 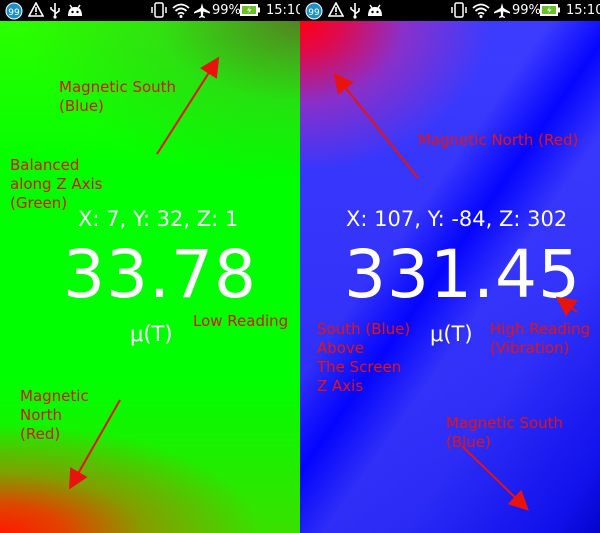 What do you see at coordinates (364, 357) in the screenshot?
I see `annotation-south-above: South (Blue) Above The Screen Z Axis` at bounding box center [364, 357].